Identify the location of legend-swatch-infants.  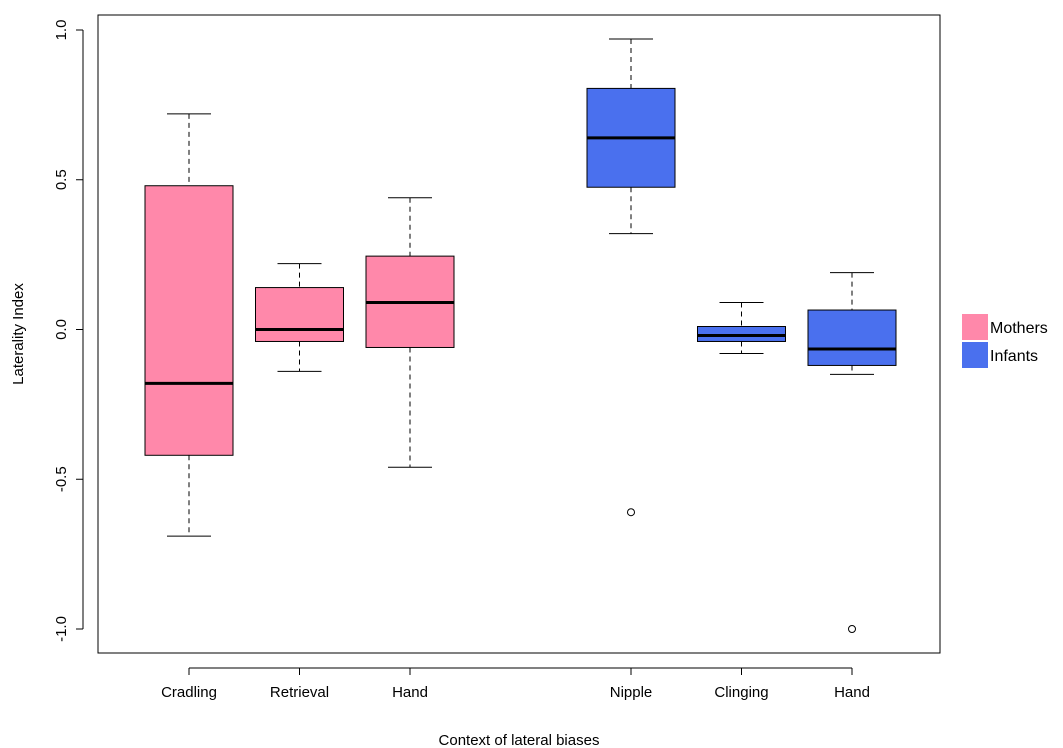
(975, 355).